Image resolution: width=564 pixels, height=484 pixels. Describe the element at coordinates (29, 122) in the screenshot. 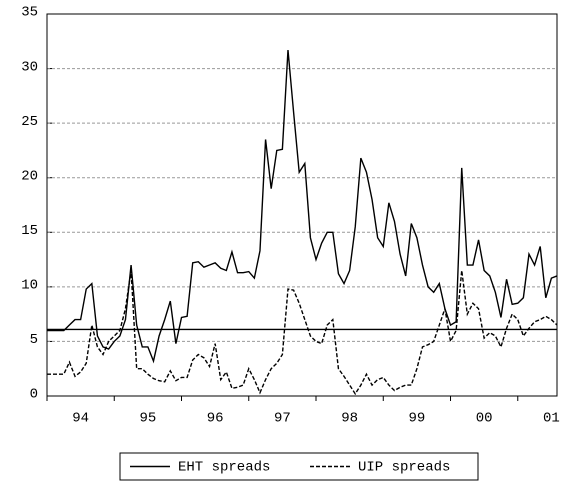

I see `y-tick-label: 25` at that location.